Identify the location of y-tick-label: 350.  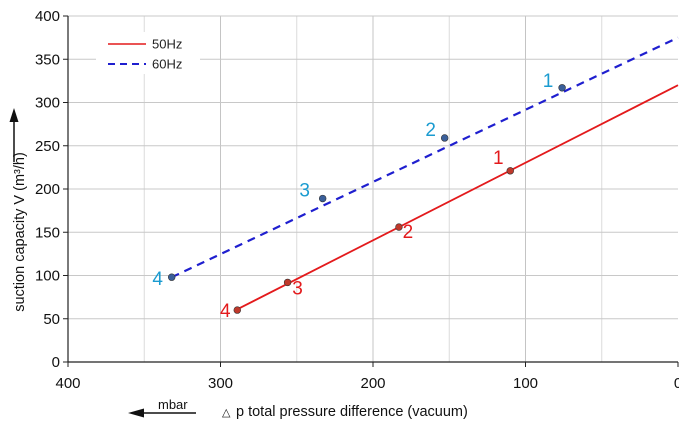
(47, 59).